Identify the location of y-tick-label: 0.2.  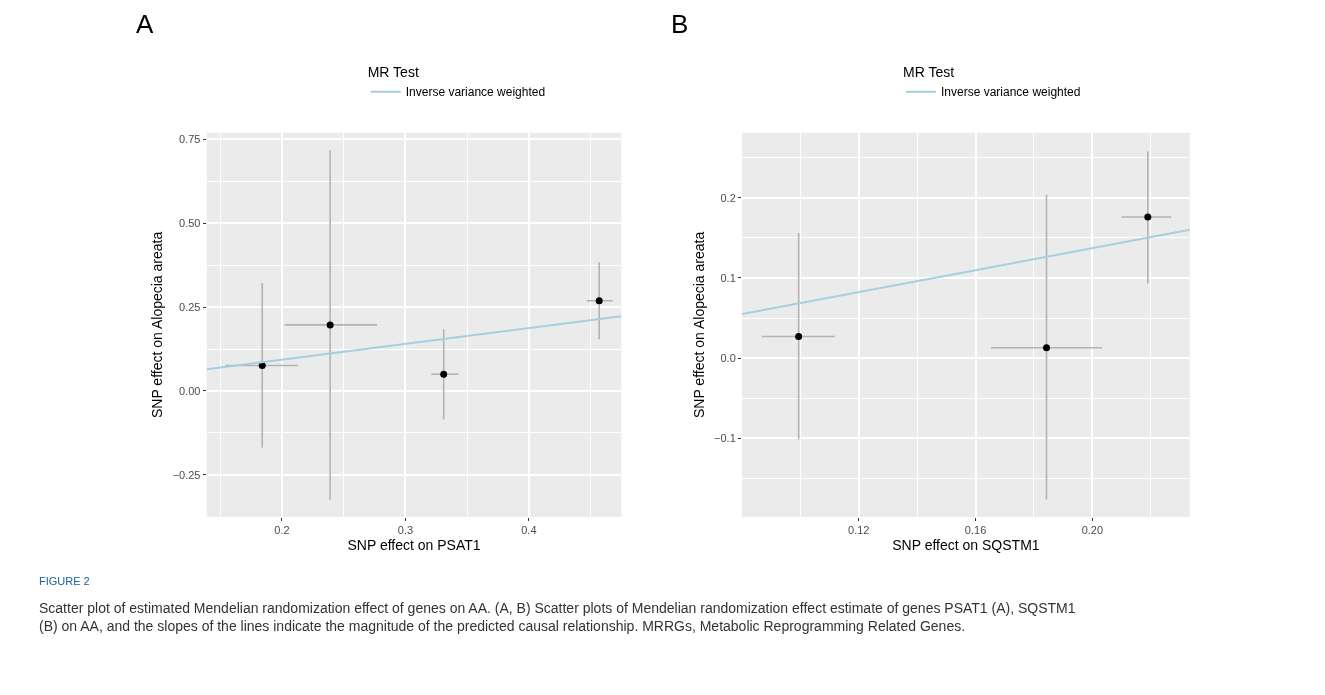
(728, 197).